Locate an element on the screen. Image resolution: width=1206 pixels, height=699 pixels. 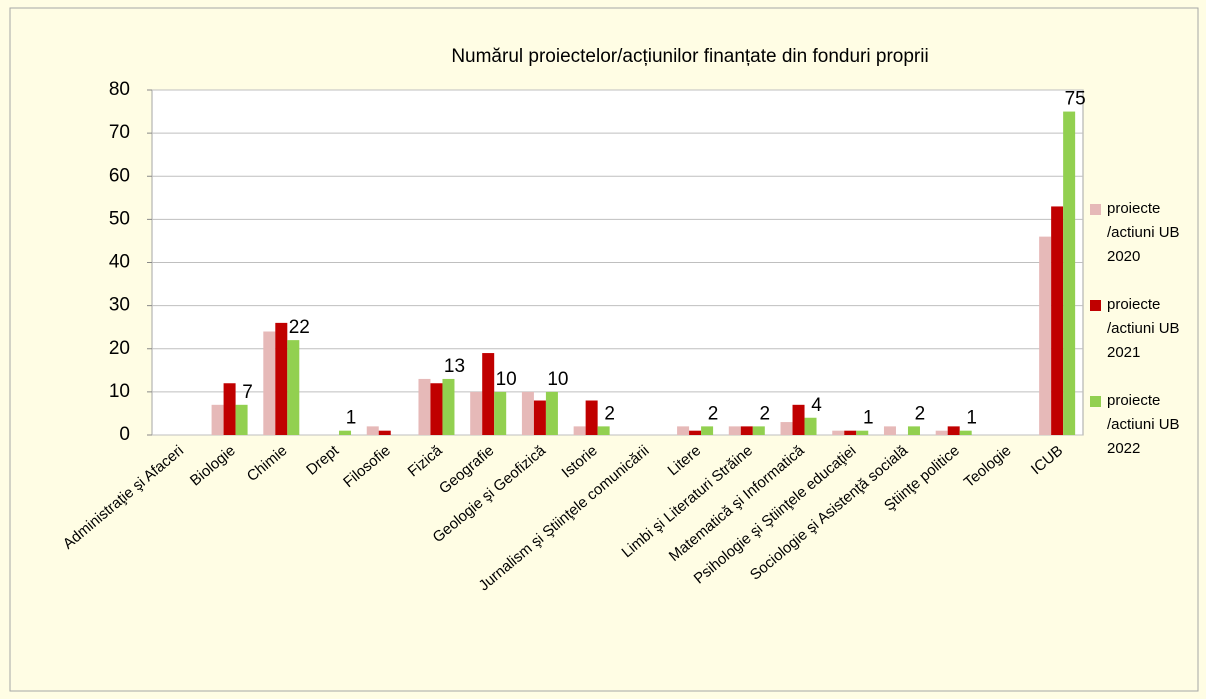
x-tick-label: Chimie is located at coordinates (267, 463).